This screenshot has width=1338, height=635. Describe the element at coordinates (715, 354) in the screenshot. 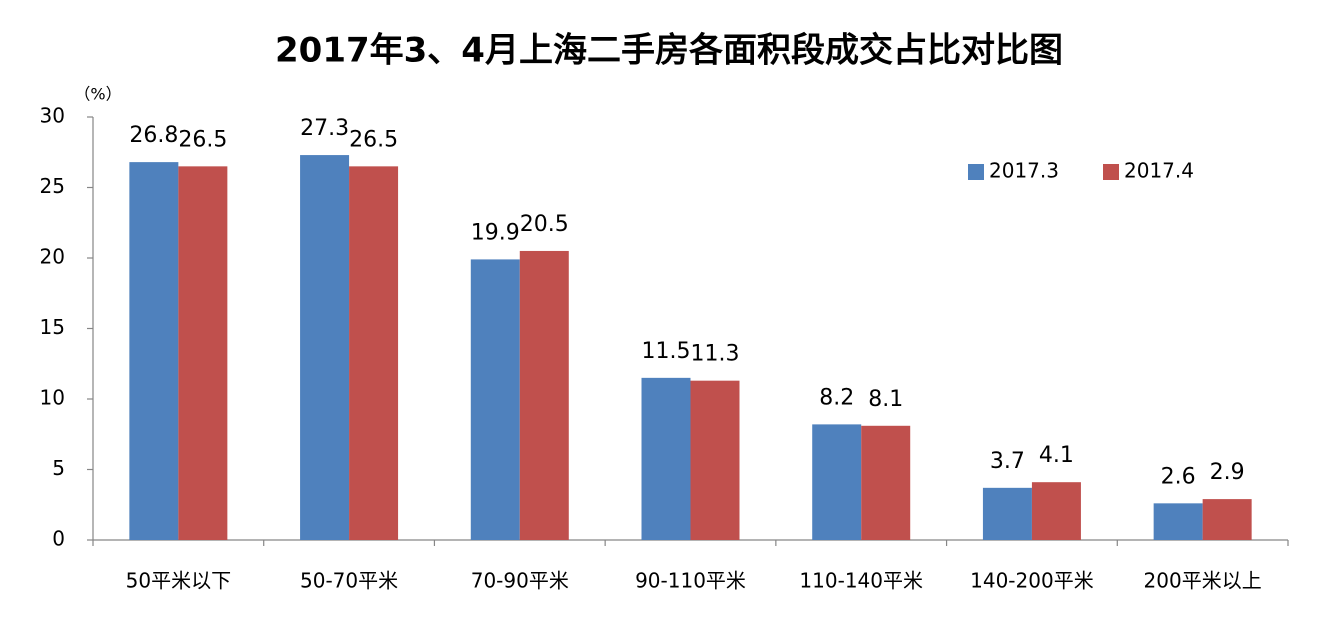

I see `data-label: 11.3` at that location.